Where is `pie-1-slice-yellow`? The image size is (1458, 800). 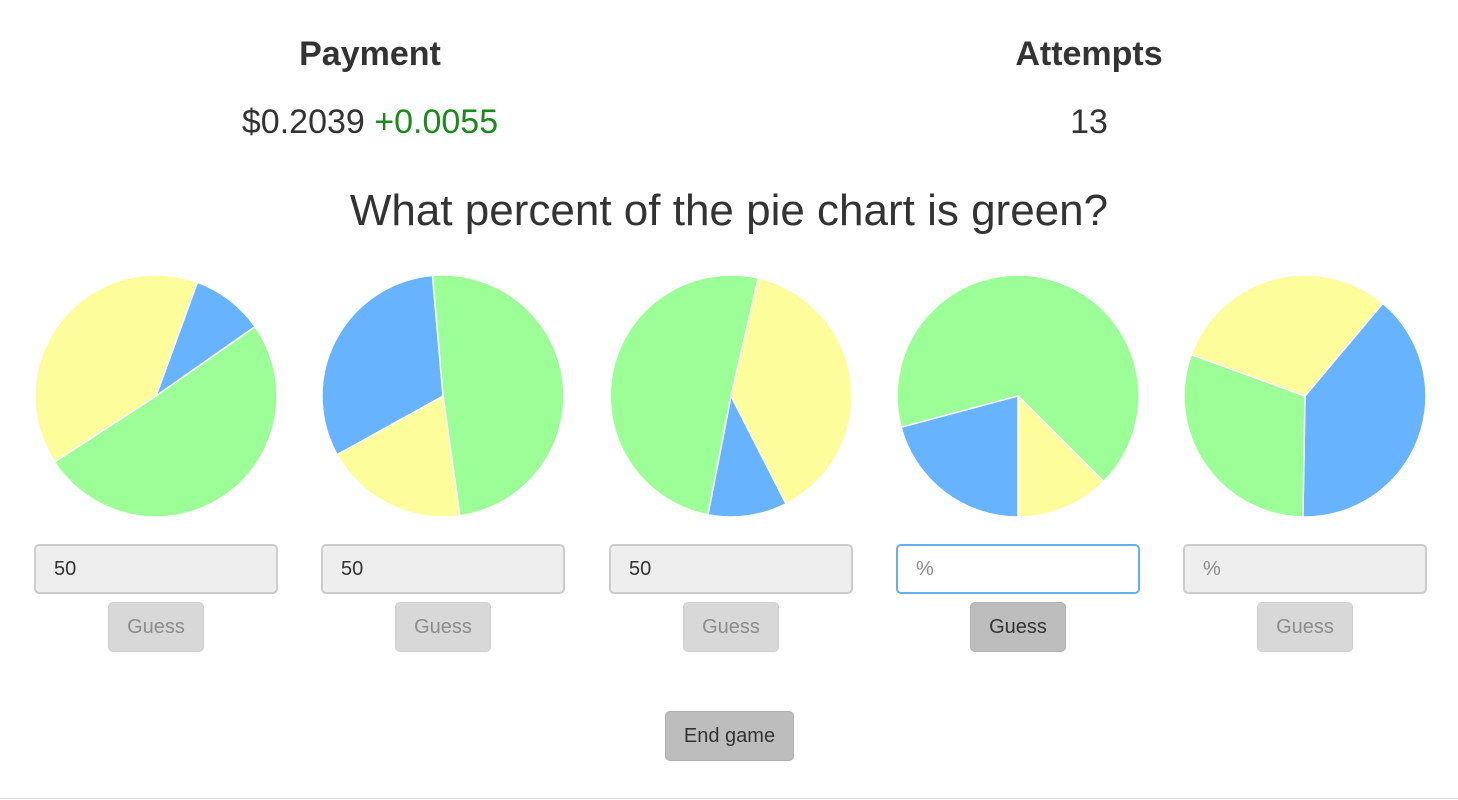
pie-1-slice-yellow is located at coordinates (116, 368).